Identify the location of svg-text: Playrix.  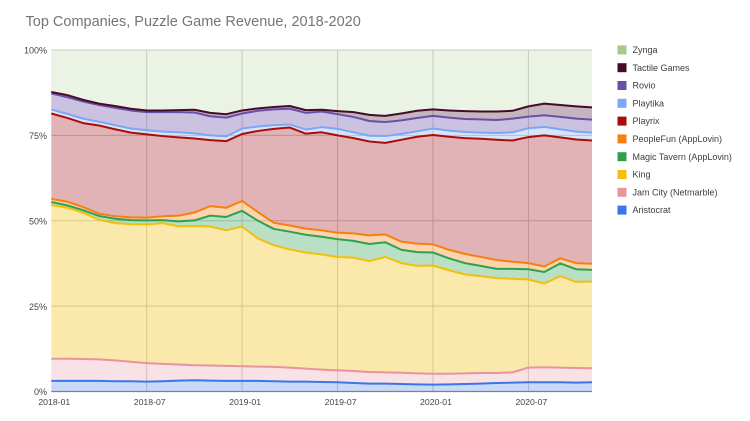
(647, 121).